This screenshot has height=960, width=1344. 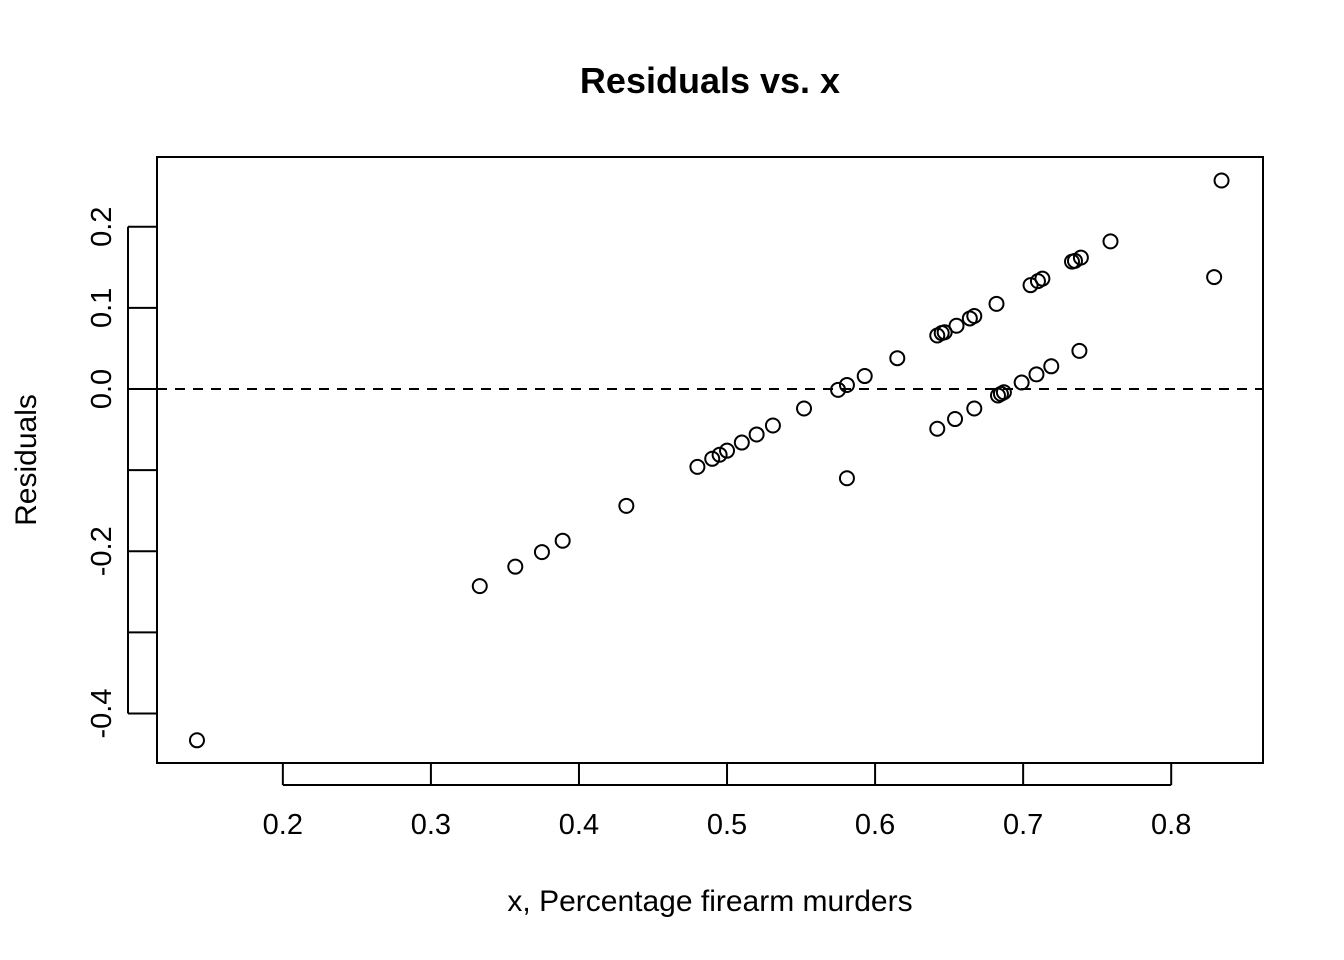 What do you see at coordinates (727, 825) in the screenshot?
I see `x-tick-label: 0.5` at bounding box center [727, 825].